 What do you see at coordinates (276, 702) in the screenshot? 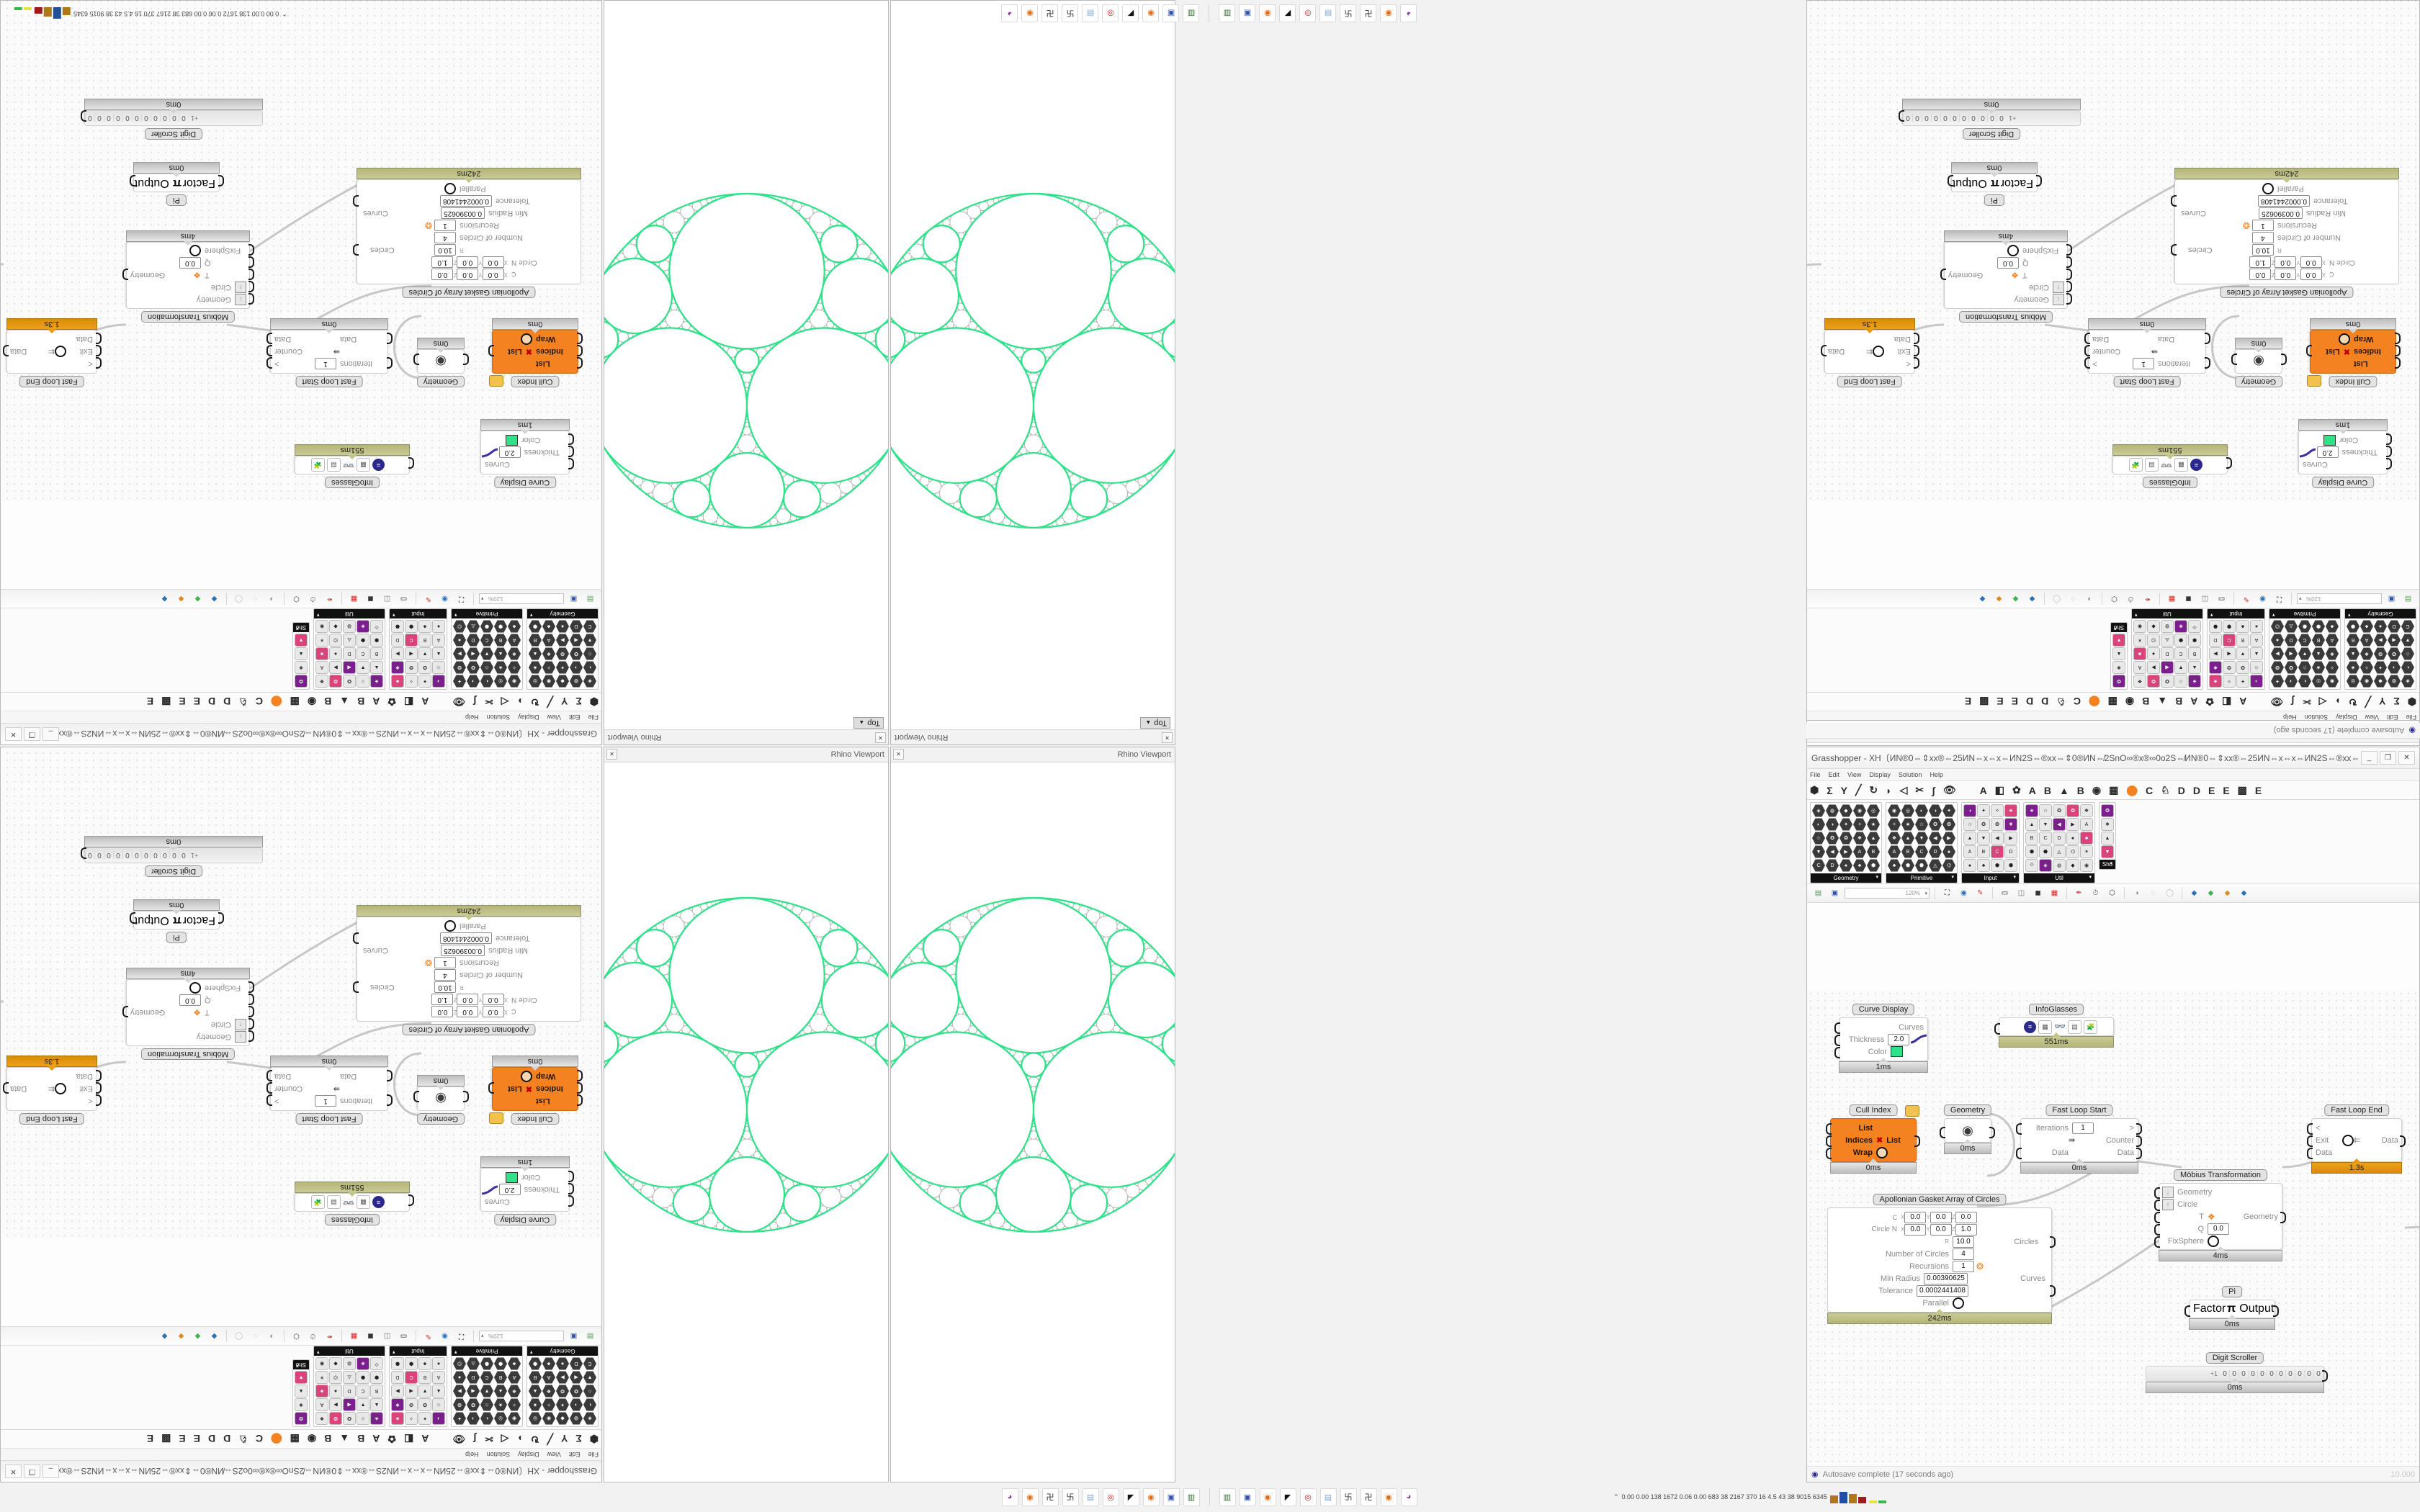
I see `addon-c1-tab: ⬤` at bounding box center [276, 702].